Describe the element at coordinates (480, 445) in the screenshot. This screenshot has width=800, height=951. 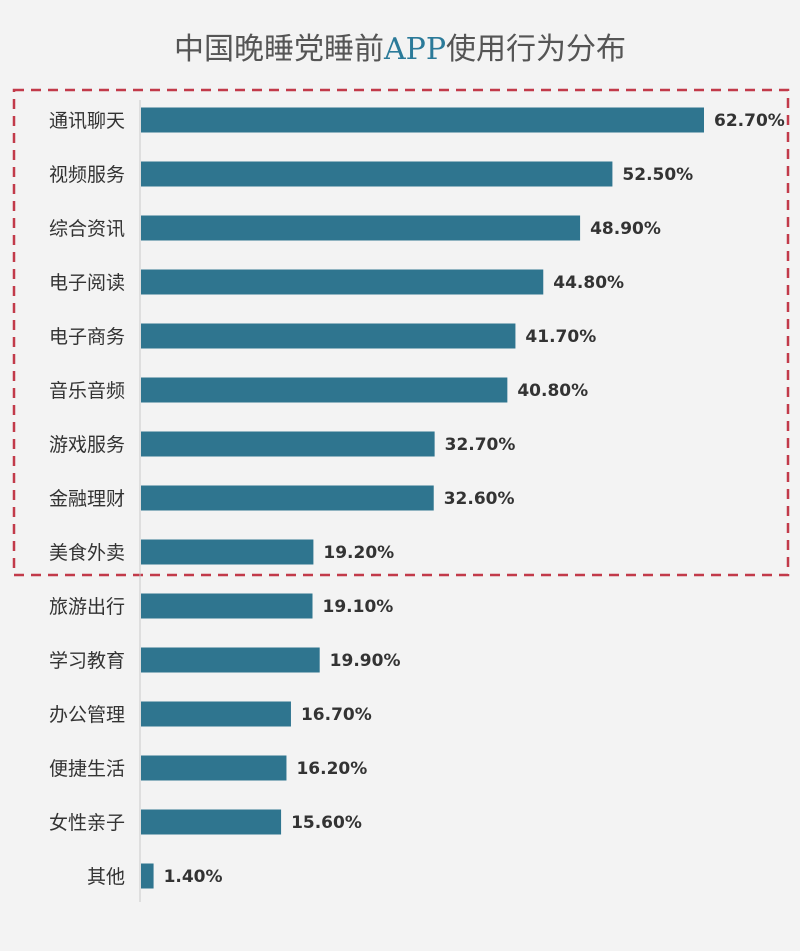
I see `value-label: 32.70%` at that location.